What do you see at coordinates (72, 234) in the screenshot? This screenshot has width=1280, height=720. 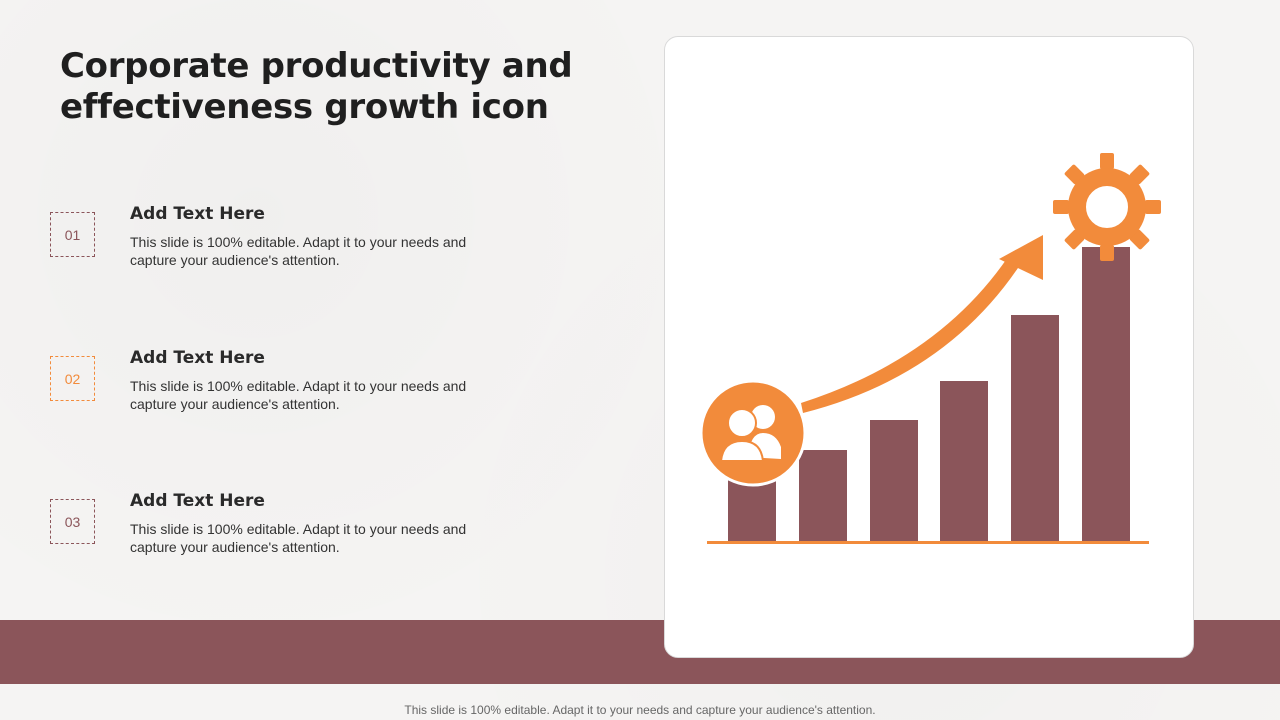 I see `item-number-badge: 01` at bounding box center [72, 234].